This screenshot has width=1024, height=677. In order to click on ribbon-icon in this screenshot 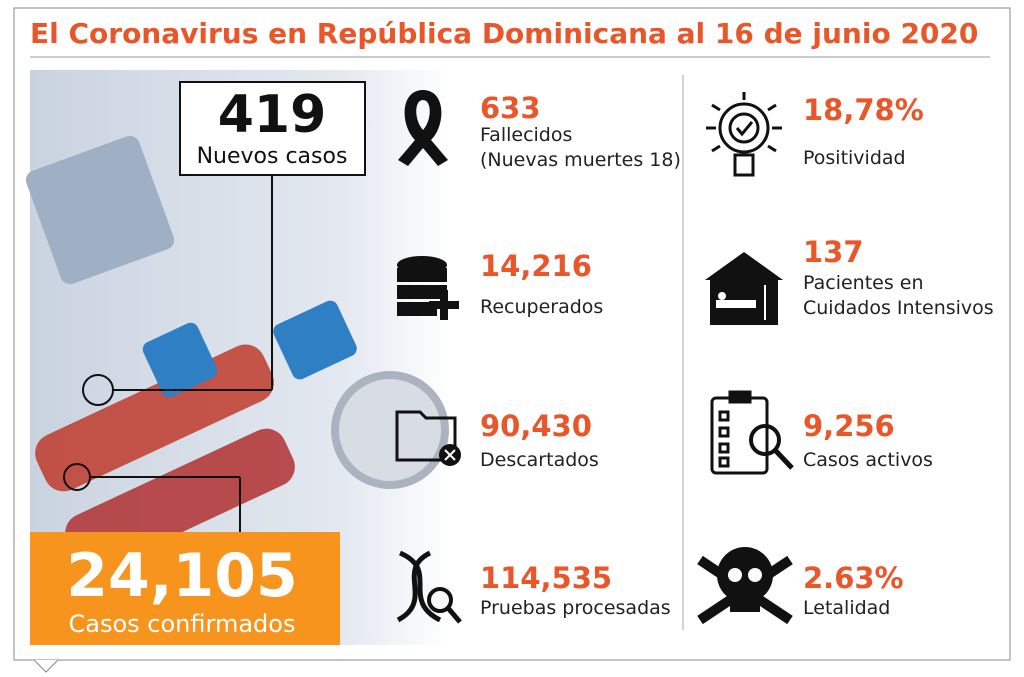, I will do `click(423, 128)`.